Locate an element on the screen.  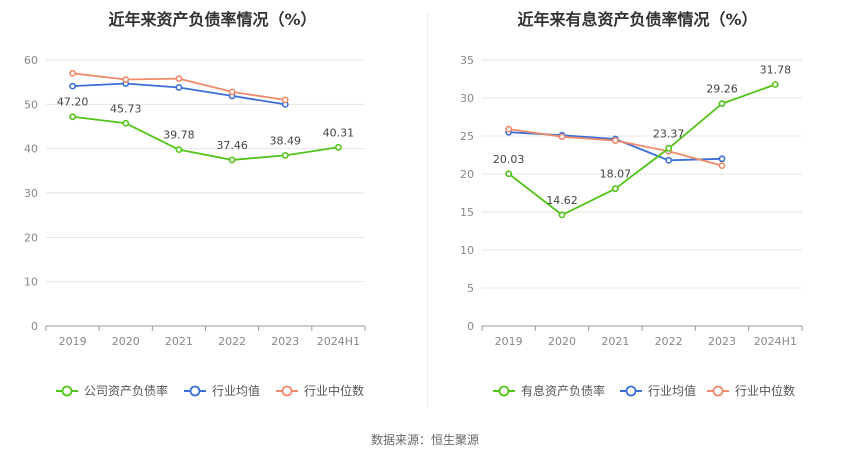
y-tick-label: 25 is located at coordinates (467, 136).